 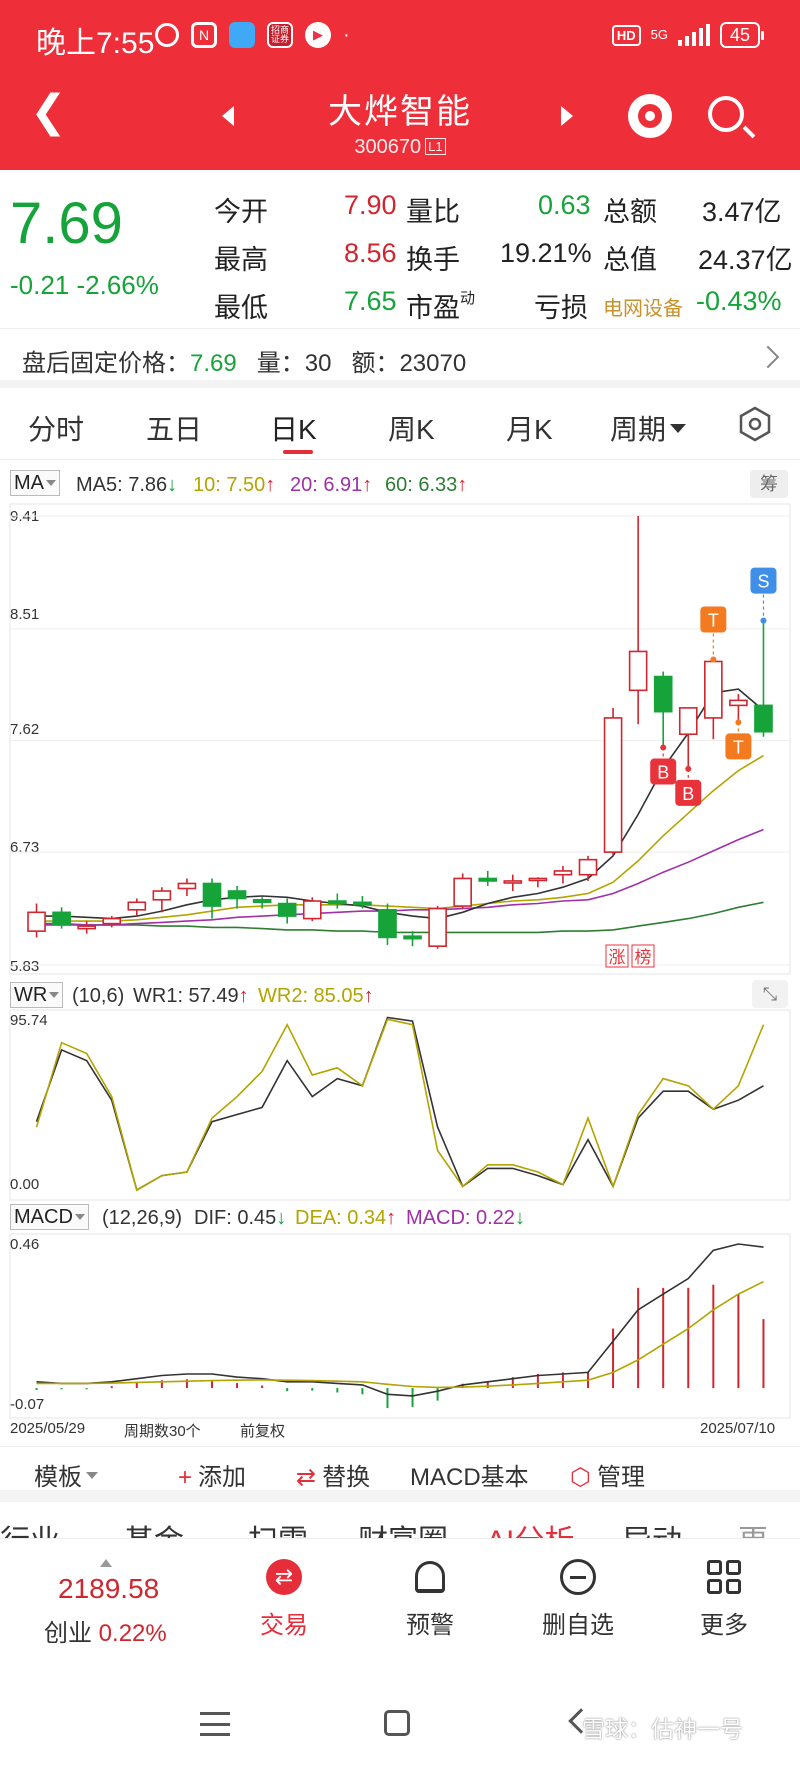 I want to click on network-label: 5G, so click(x=659, y=34).